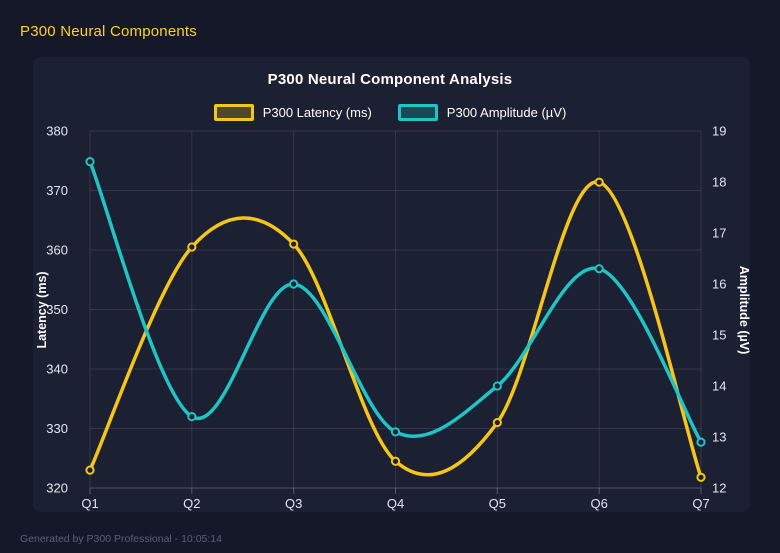 The width and height of the screenshot is (780, 553). I want to click on x-axis-tick-label: Q2, so click(191, 503).